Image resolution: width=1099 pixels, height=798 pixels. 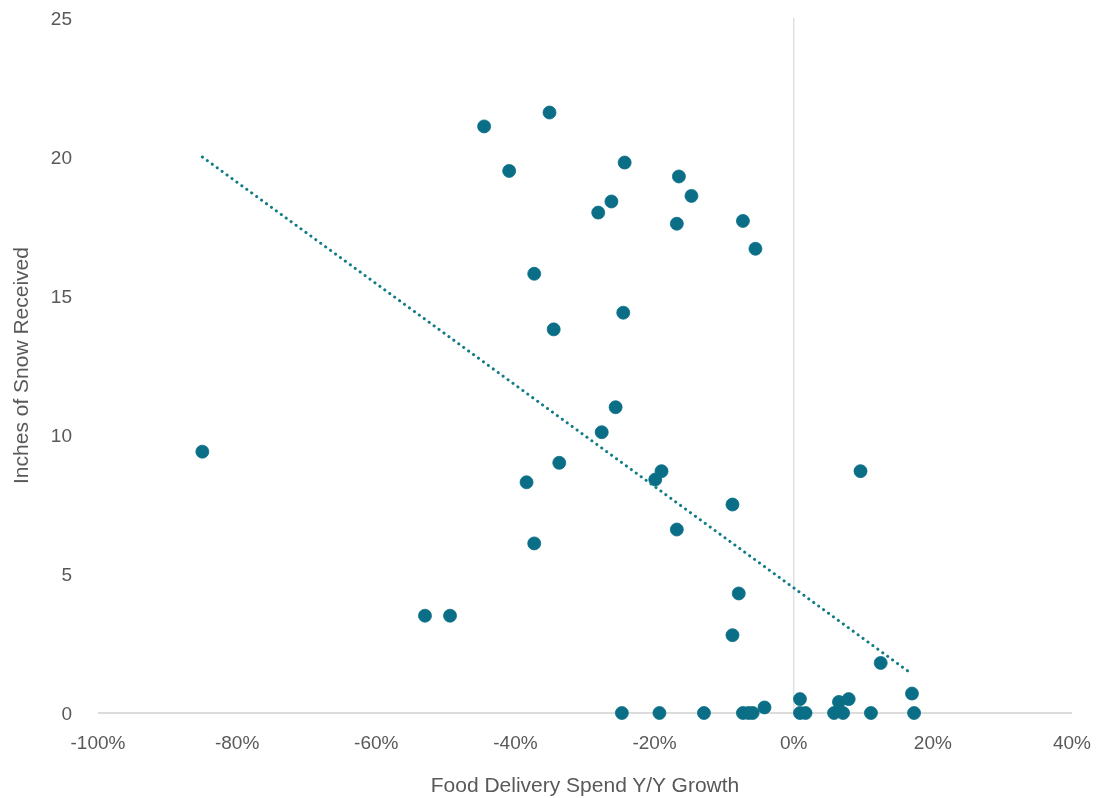 I want to click on x-tick-label: -80%, so click(x=237, y=742).